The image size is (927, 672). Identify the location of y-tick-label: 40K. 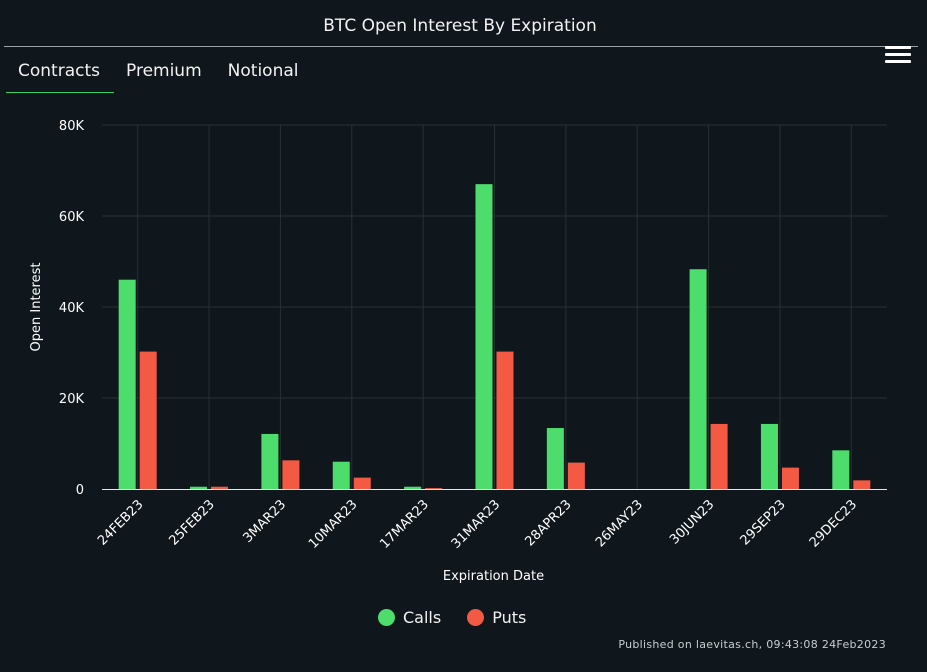
(72, 308).